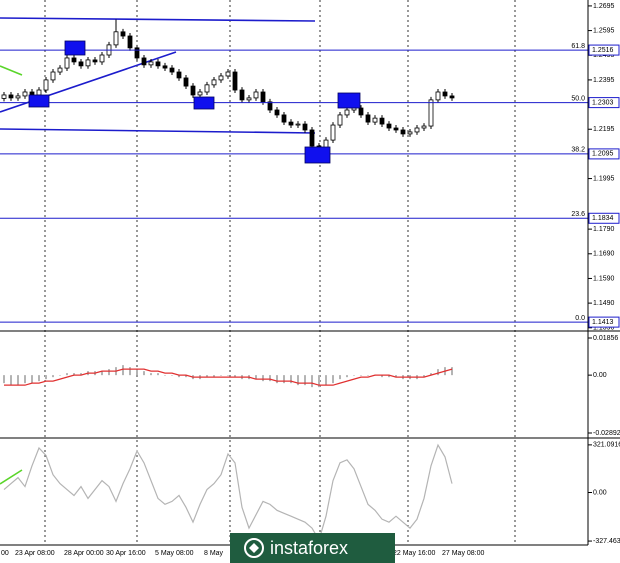 This screenshot has height=563, width=620. Describe the element at coordinates (35, 553) in the screenshot. I see `x-tick-label: 23 Apr 08:00` at that location.